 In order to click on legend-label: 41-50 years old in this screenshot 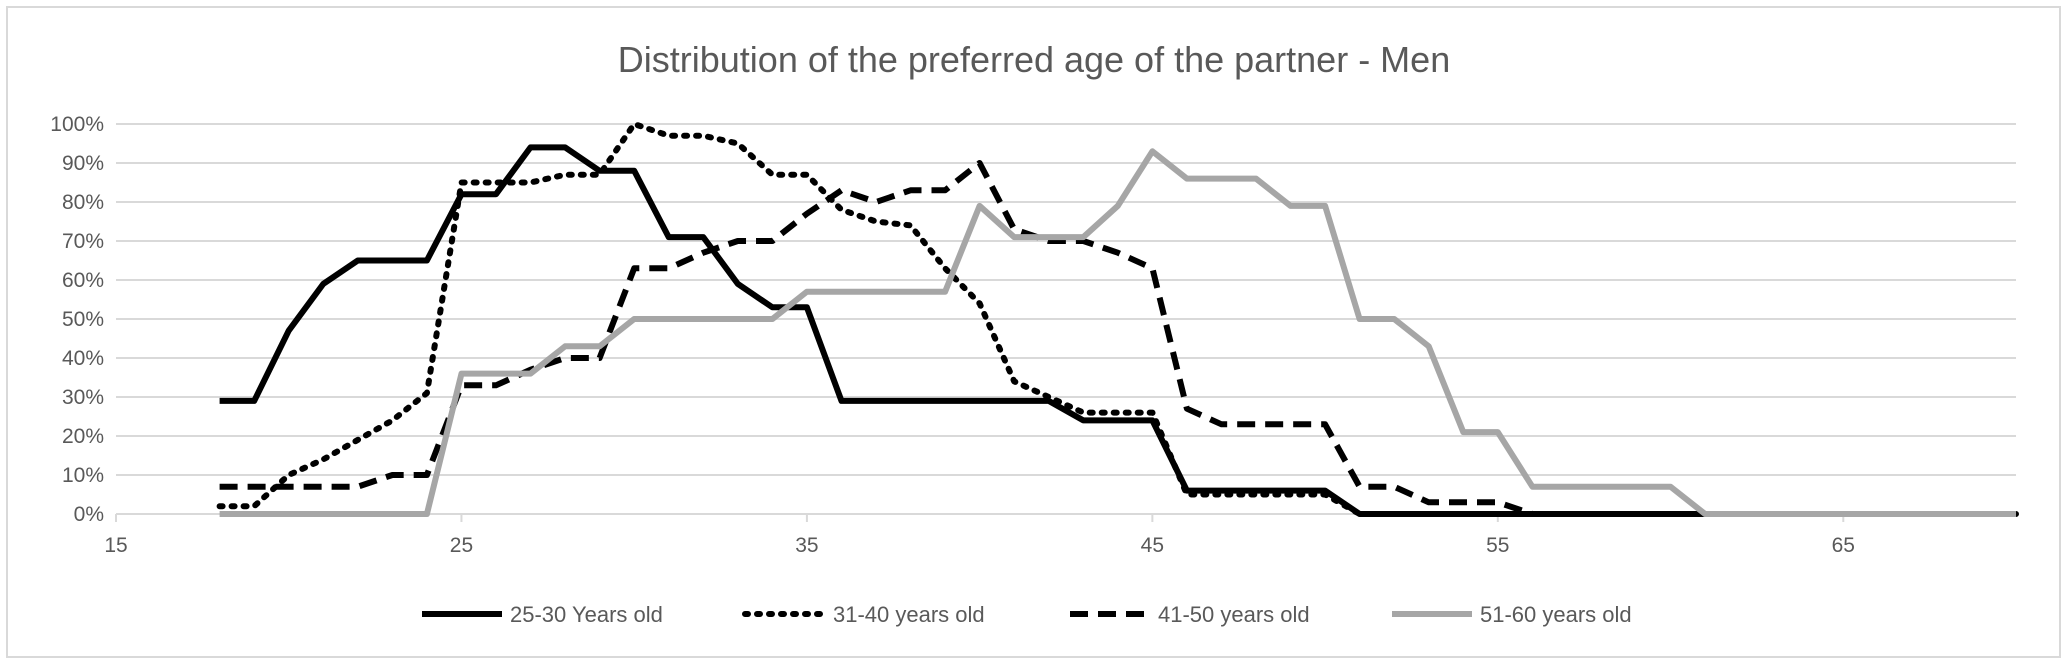, I will do `click(1234, 614)`.